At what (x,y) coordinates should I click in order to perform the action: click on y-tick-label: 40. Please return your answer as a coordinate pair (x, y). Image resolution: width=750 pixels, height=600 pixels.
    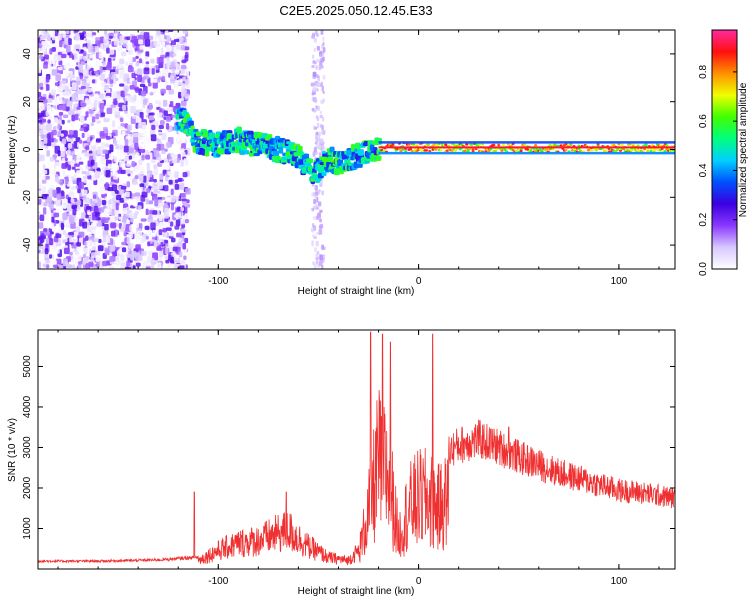
    Looking at the image, I should click on (27, 54).